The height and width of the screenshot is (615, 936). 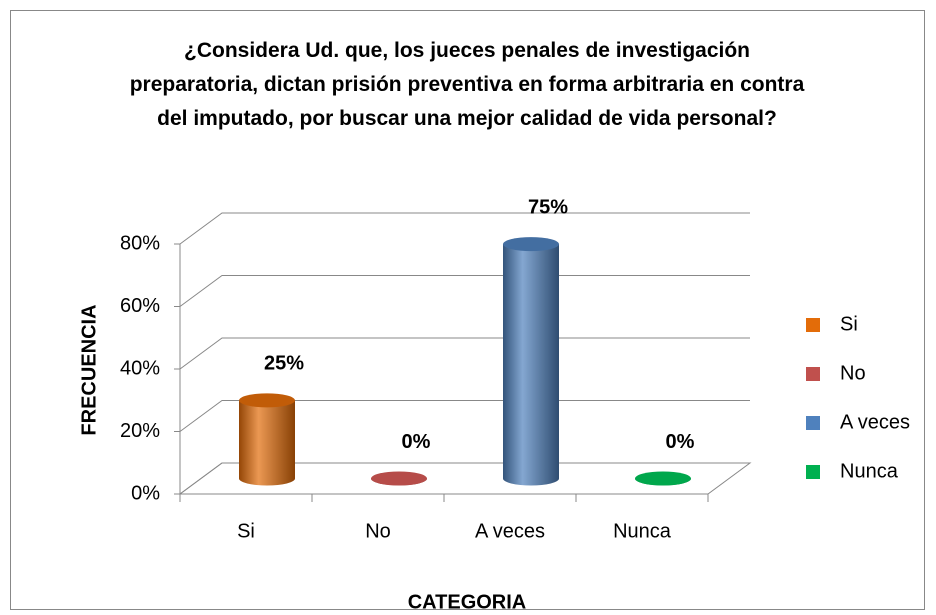 I want to click on x-tick-label: Si, so click(x=246, y=531).